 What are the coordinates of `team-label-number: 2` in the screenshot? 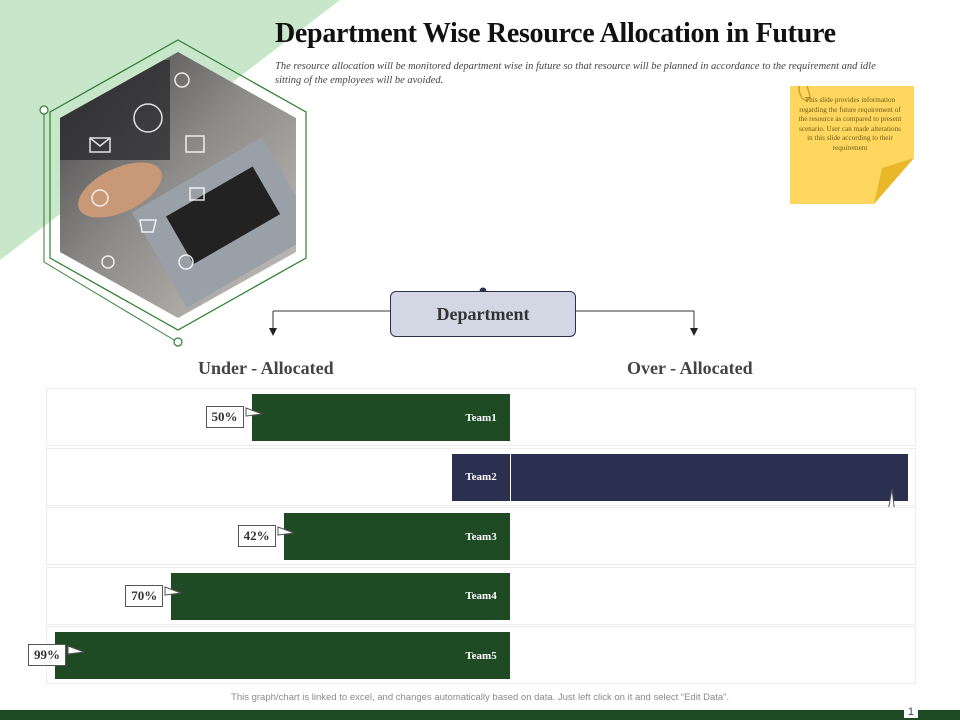 It's located at (494, 477).